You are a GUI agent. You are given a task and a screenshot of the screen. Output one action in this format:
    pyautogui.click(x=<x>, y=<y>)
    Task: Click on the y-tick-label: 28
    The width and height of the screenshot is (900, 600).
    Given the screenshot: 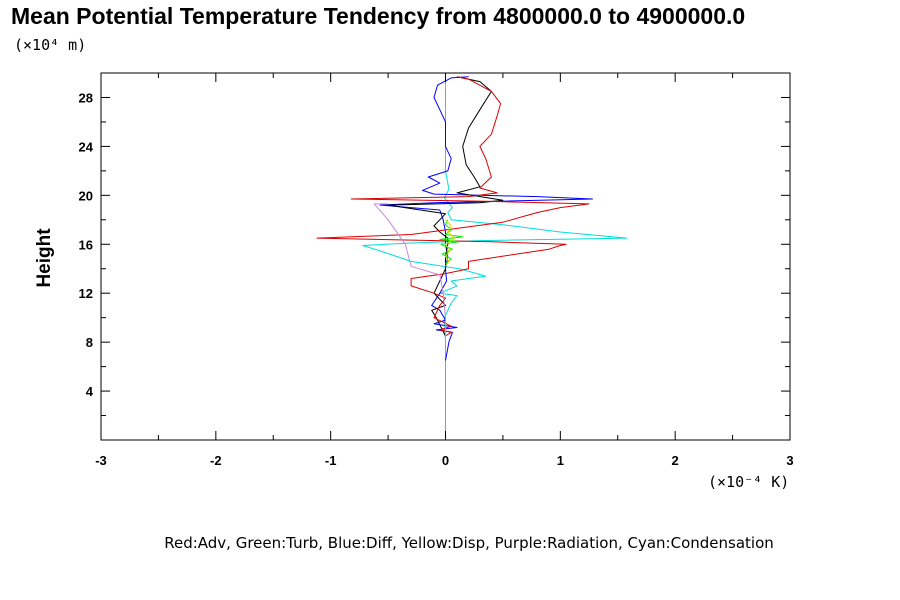 What is the action you would take?
    pyautogui.click(x=86, y=97)
    